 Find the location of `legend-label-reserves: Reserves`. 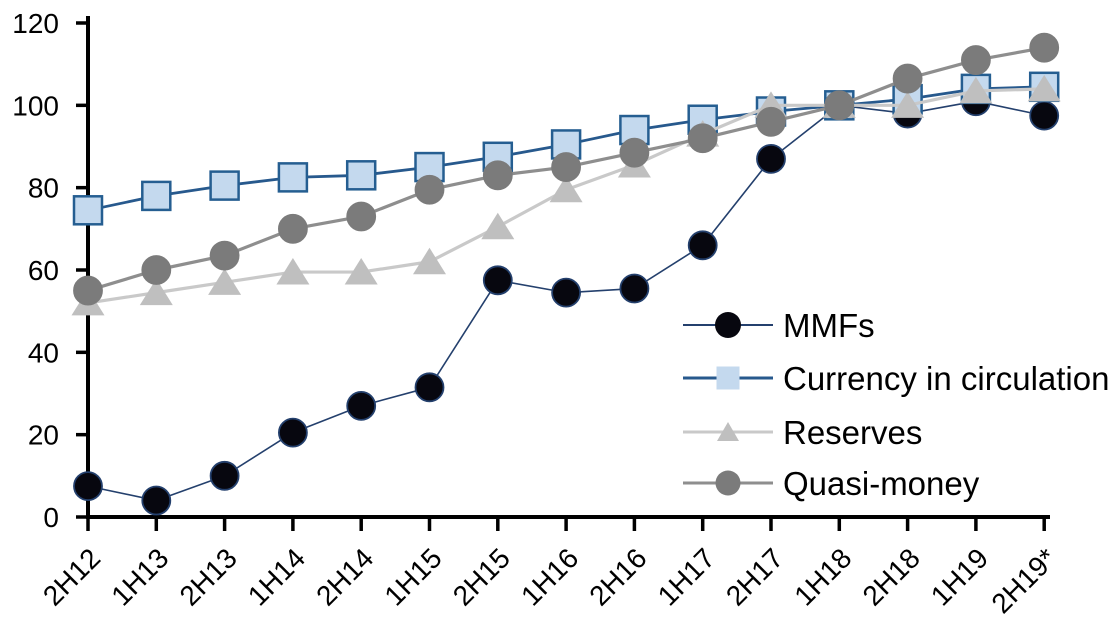

legend-label-reserves: Reserves is located at coordinates (852, 432).